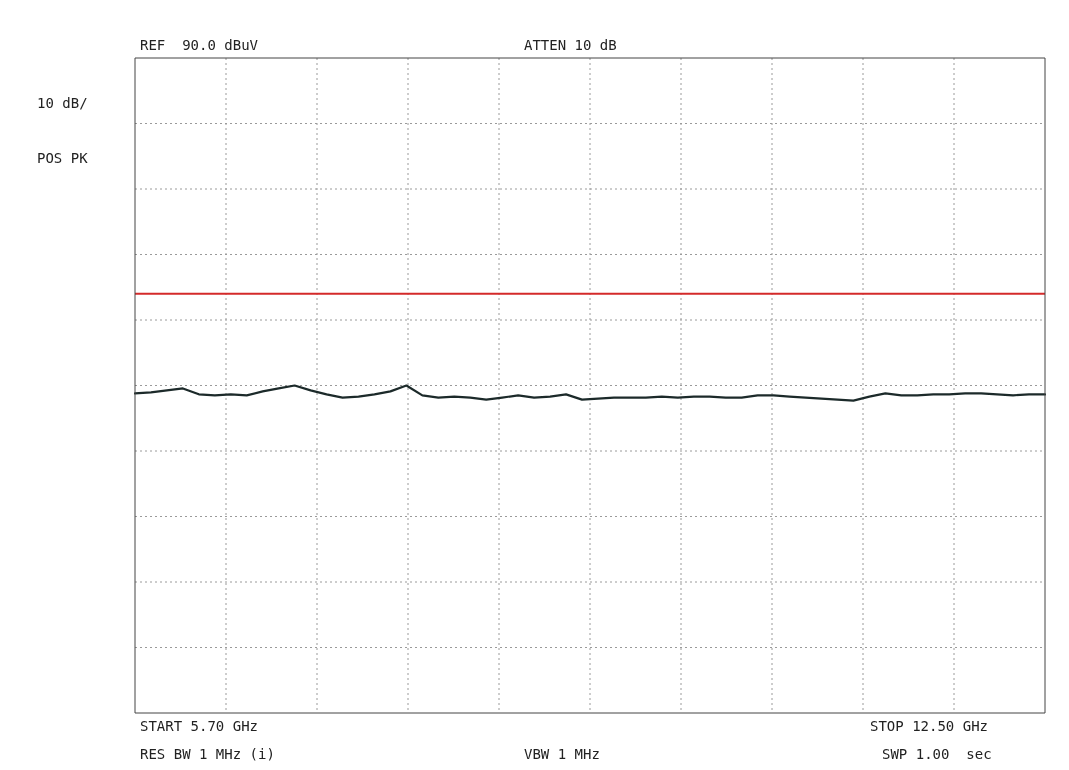  Describe the element at coordinates (937, 754) in the screenshot. I see `text: SWP 1.00 sec` at that location.